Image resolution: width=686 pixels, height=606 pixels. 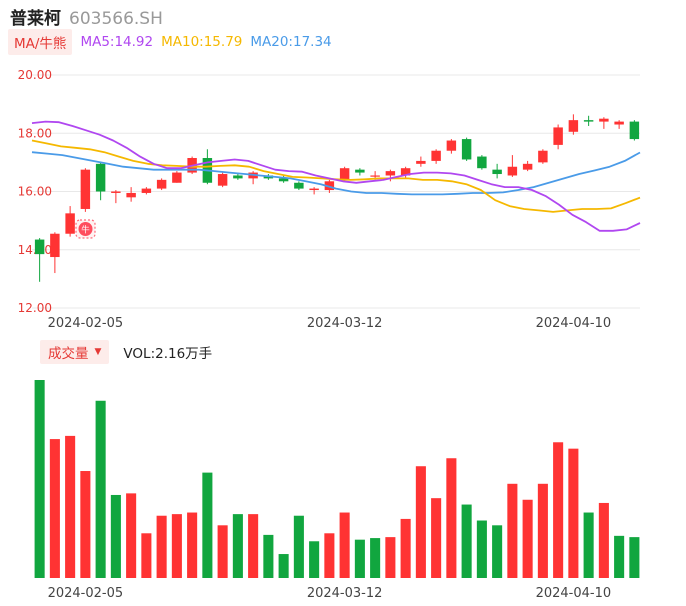 What do you see at coordinates (574, 323) in the screenshot?
I see `x-tick-label: 2024-04-10` at bounding box center [574, 323].